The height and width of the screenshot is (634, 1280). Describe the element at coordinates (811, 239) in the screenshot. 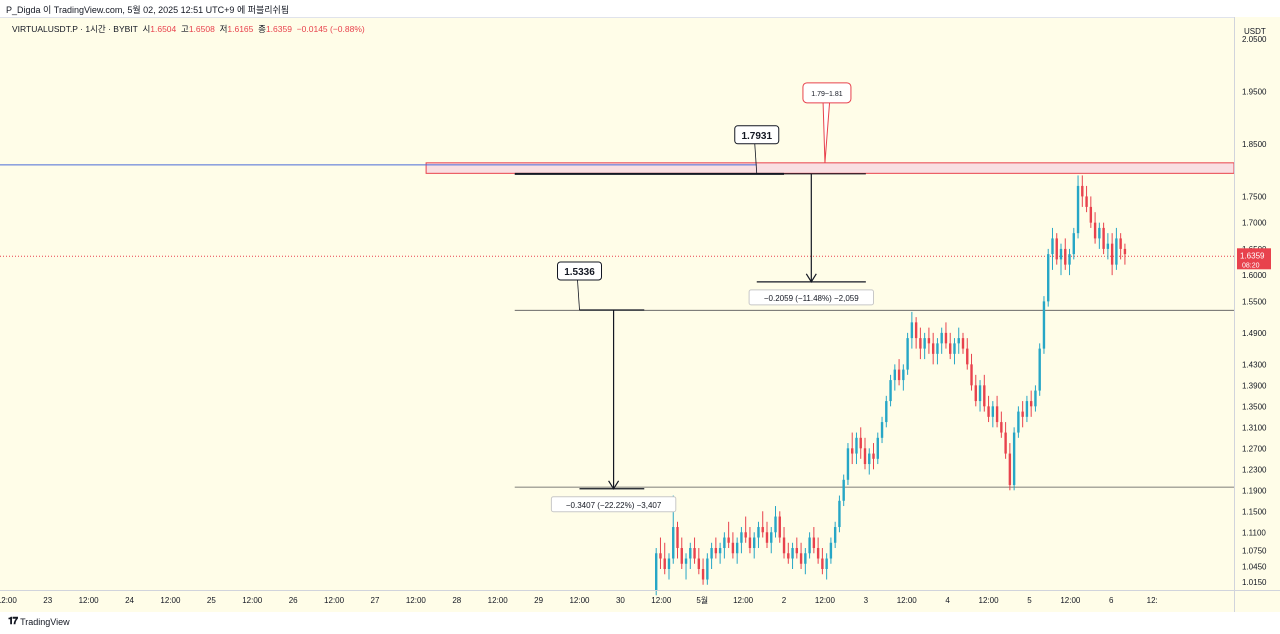

I see `measure-drop-2: −0.2059 (−11.48%) −2,059` at that location.